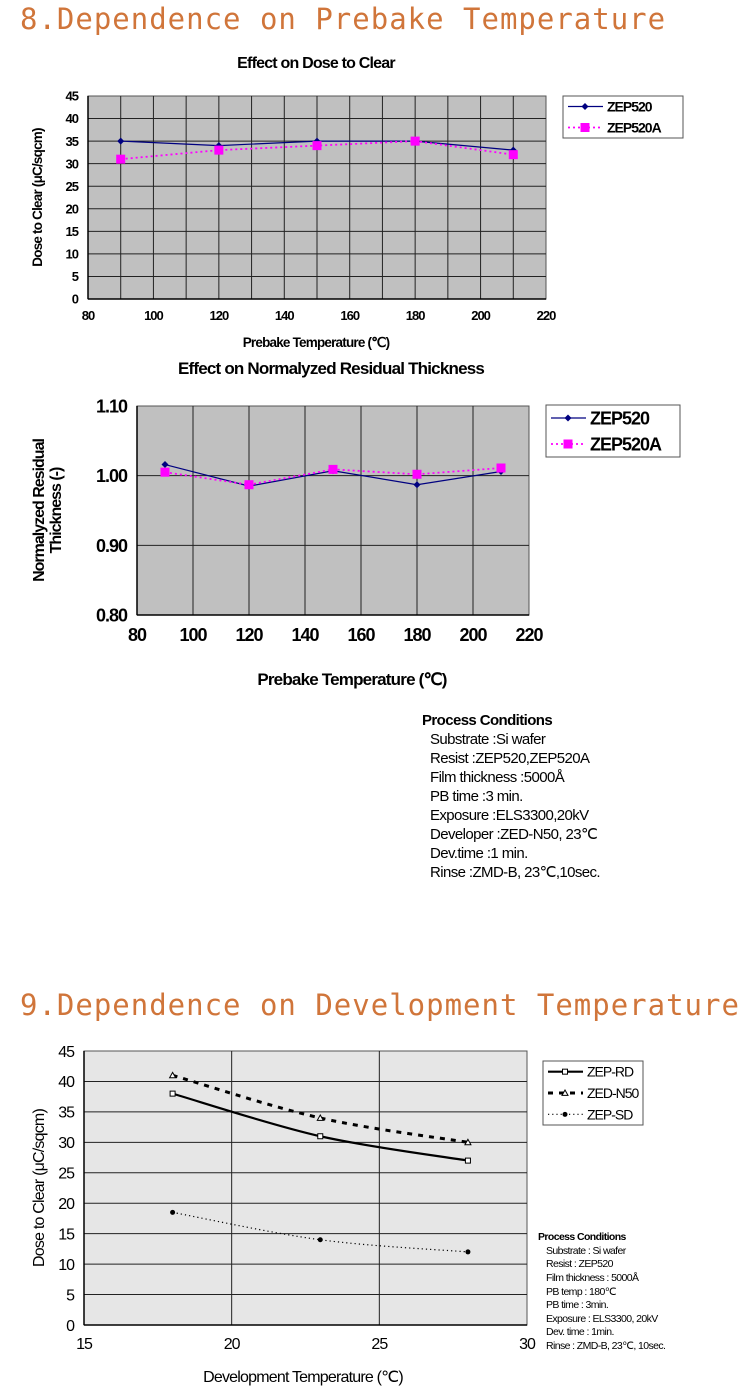 The image size is (750, 1397). Describe the element at coordinates (602, 1318) in the screenshot. I see `process-condition-line: Exposure : ELS3300, 20kV` at that location.